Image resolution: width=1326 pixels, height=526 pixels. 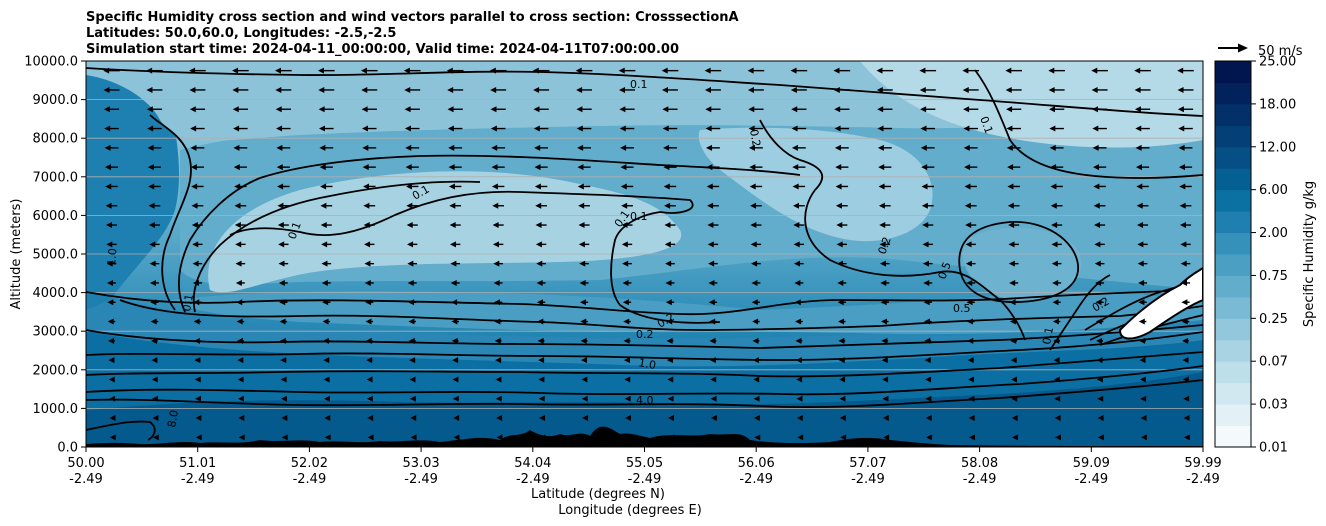 I want to click on y-tick-label: 2000.0, so click(x=56, y=370).